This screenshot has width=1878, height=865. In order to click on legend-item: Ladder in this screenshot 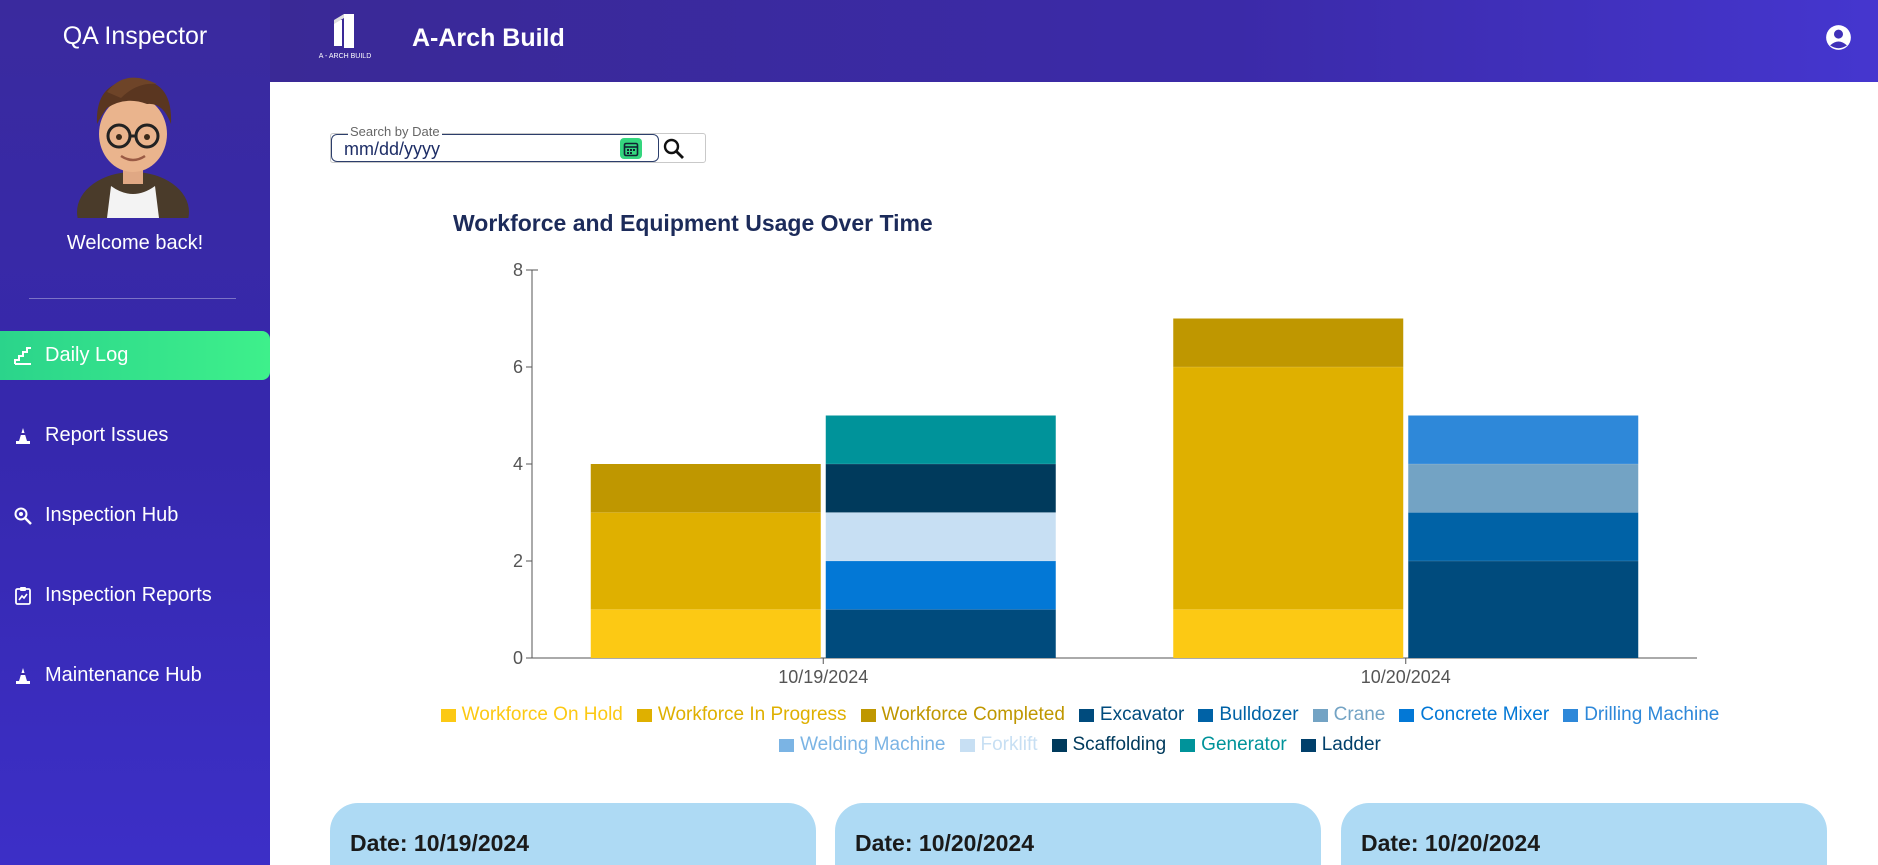, I will do `click(1340, 745)`.